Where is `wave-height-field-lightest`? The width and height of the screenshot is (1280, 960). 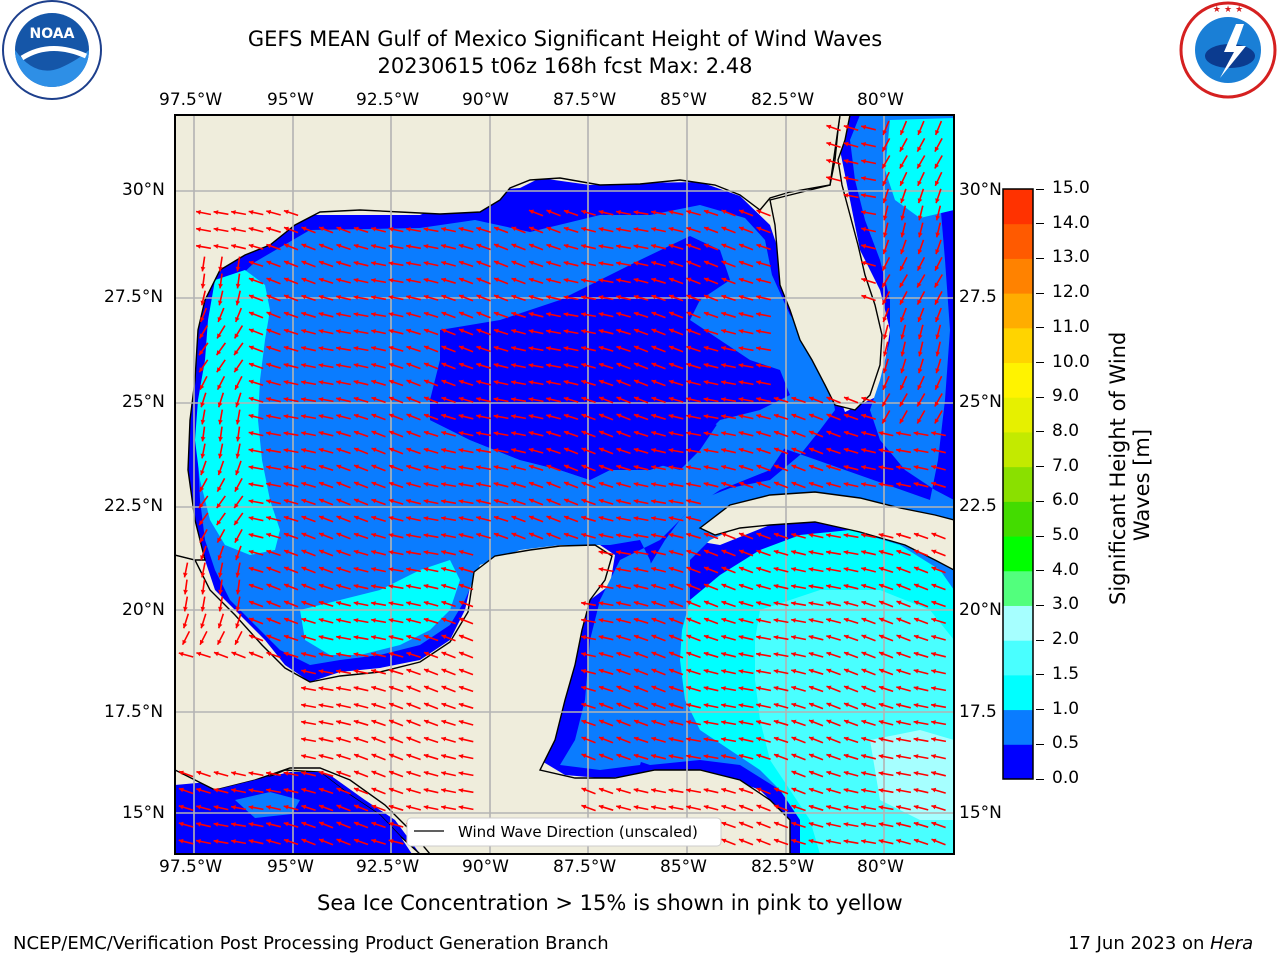
wave-height-field-lightest is located at coordinates (912, 775).